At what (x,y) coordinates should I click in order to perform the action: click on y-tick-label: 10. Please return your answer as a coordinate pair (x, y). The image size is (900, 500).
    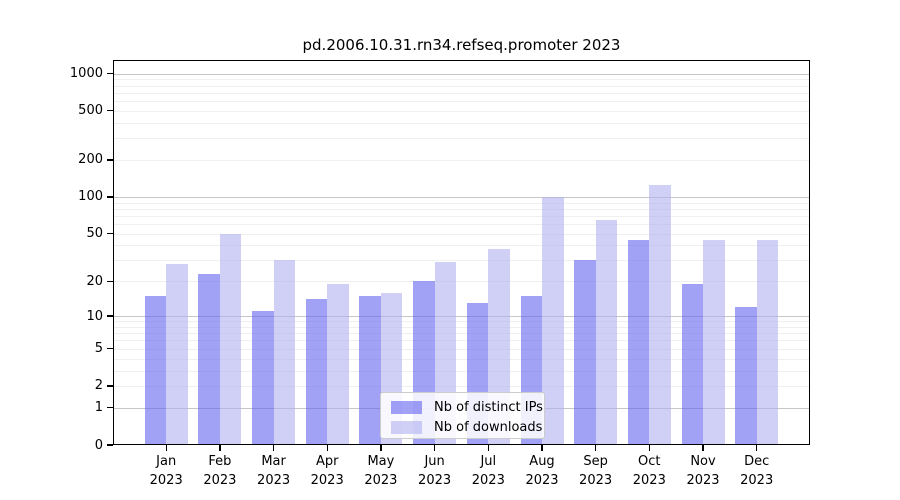
    Looking at the image, I should click on (94, 316).